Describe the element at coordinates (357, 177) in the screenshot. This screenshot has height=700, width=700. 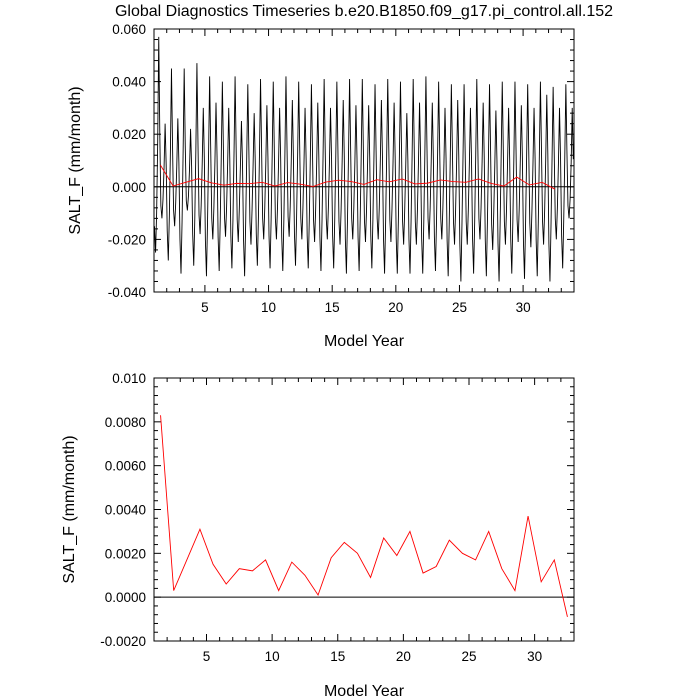
I see `annual-mean-series-line` at that location.